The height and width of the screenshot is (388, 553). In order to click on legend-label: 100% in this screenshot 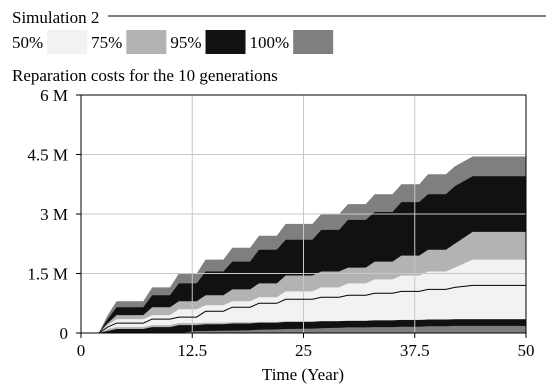, I will do `click(270, 42)`.